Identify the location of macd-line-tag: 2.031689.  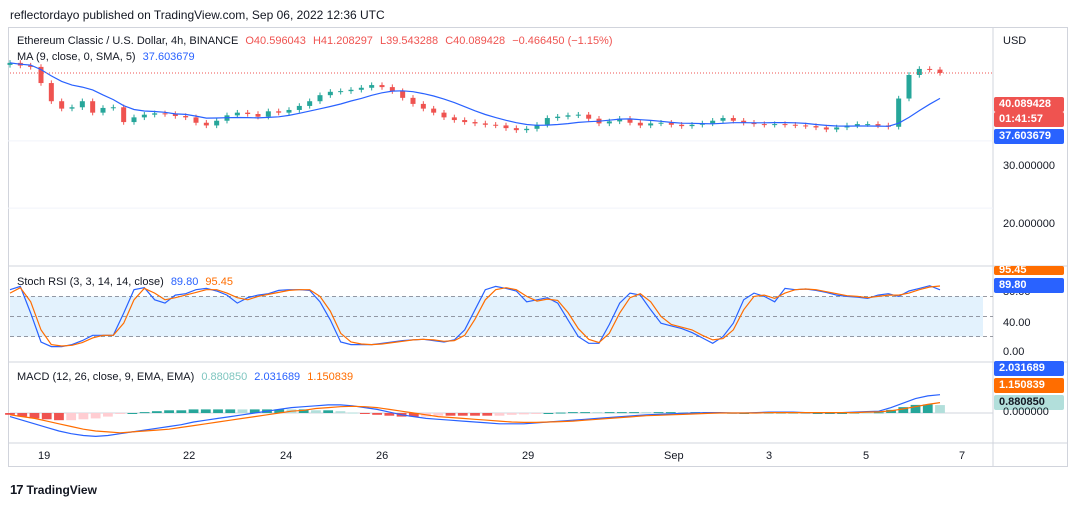
(1029, 368).